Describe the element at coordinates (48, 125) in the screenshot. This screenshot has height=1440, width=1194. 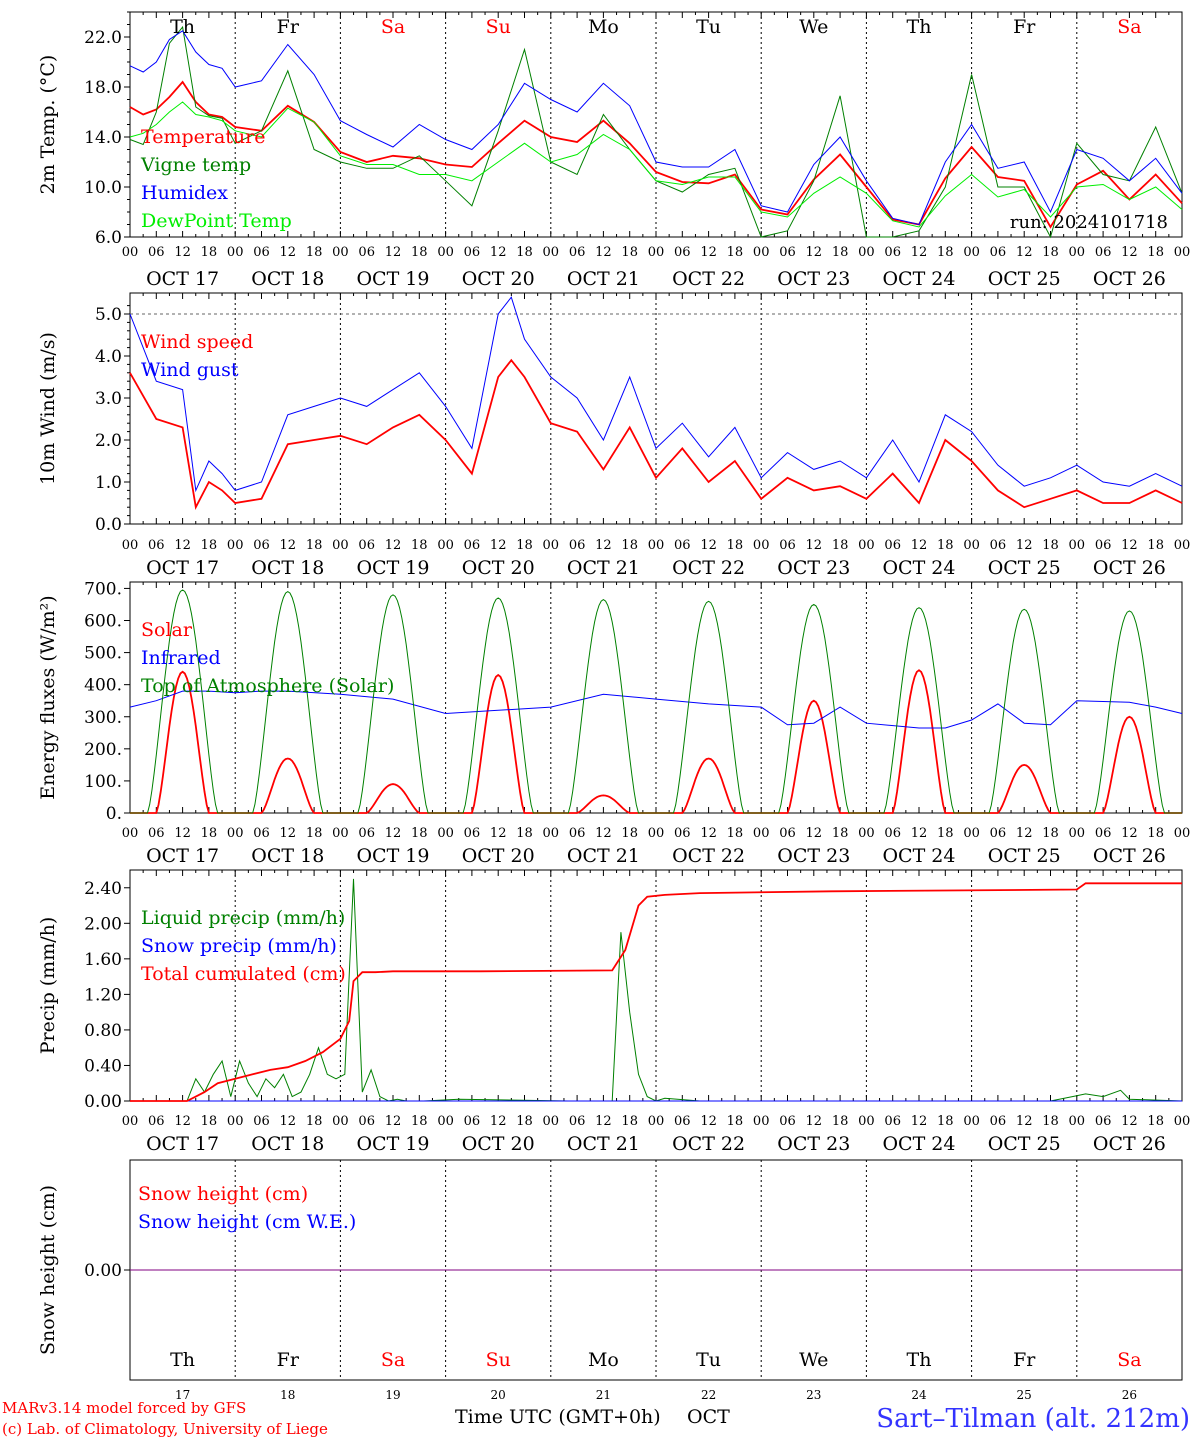
I see `y-axis-label: 2m Temp. (°C)` at that location.